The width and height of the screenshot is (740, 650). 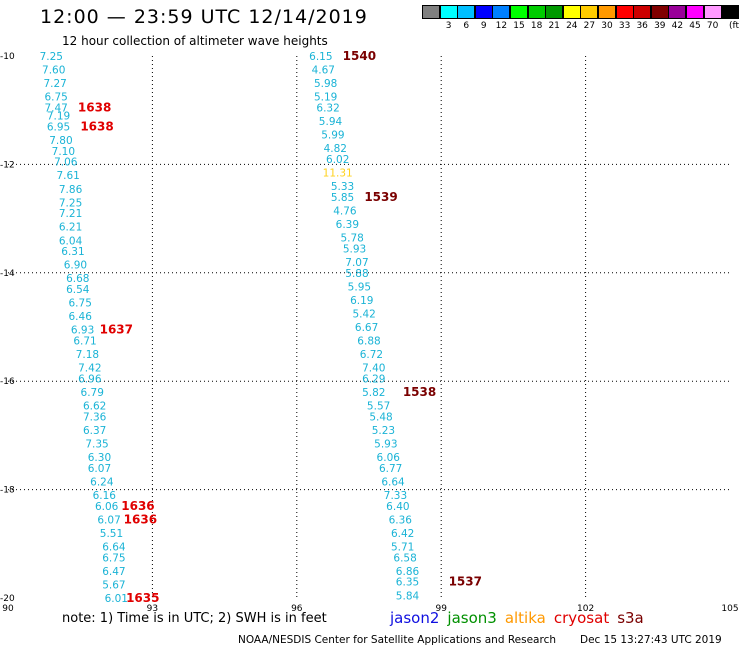 I want to click on swh-reading: 5.48, so click(x=380, y=417).